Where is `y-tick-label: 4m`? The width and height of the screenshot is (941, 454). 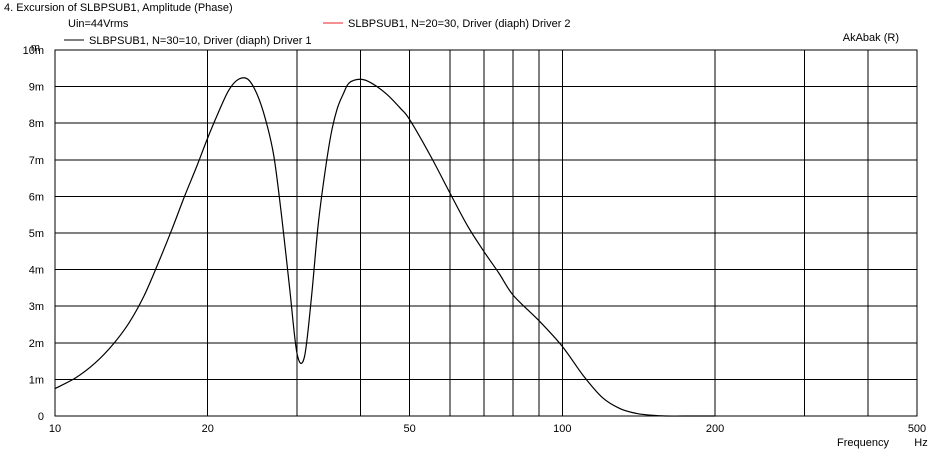 y-tick-label: 4m is located at coordinates (36, 271).